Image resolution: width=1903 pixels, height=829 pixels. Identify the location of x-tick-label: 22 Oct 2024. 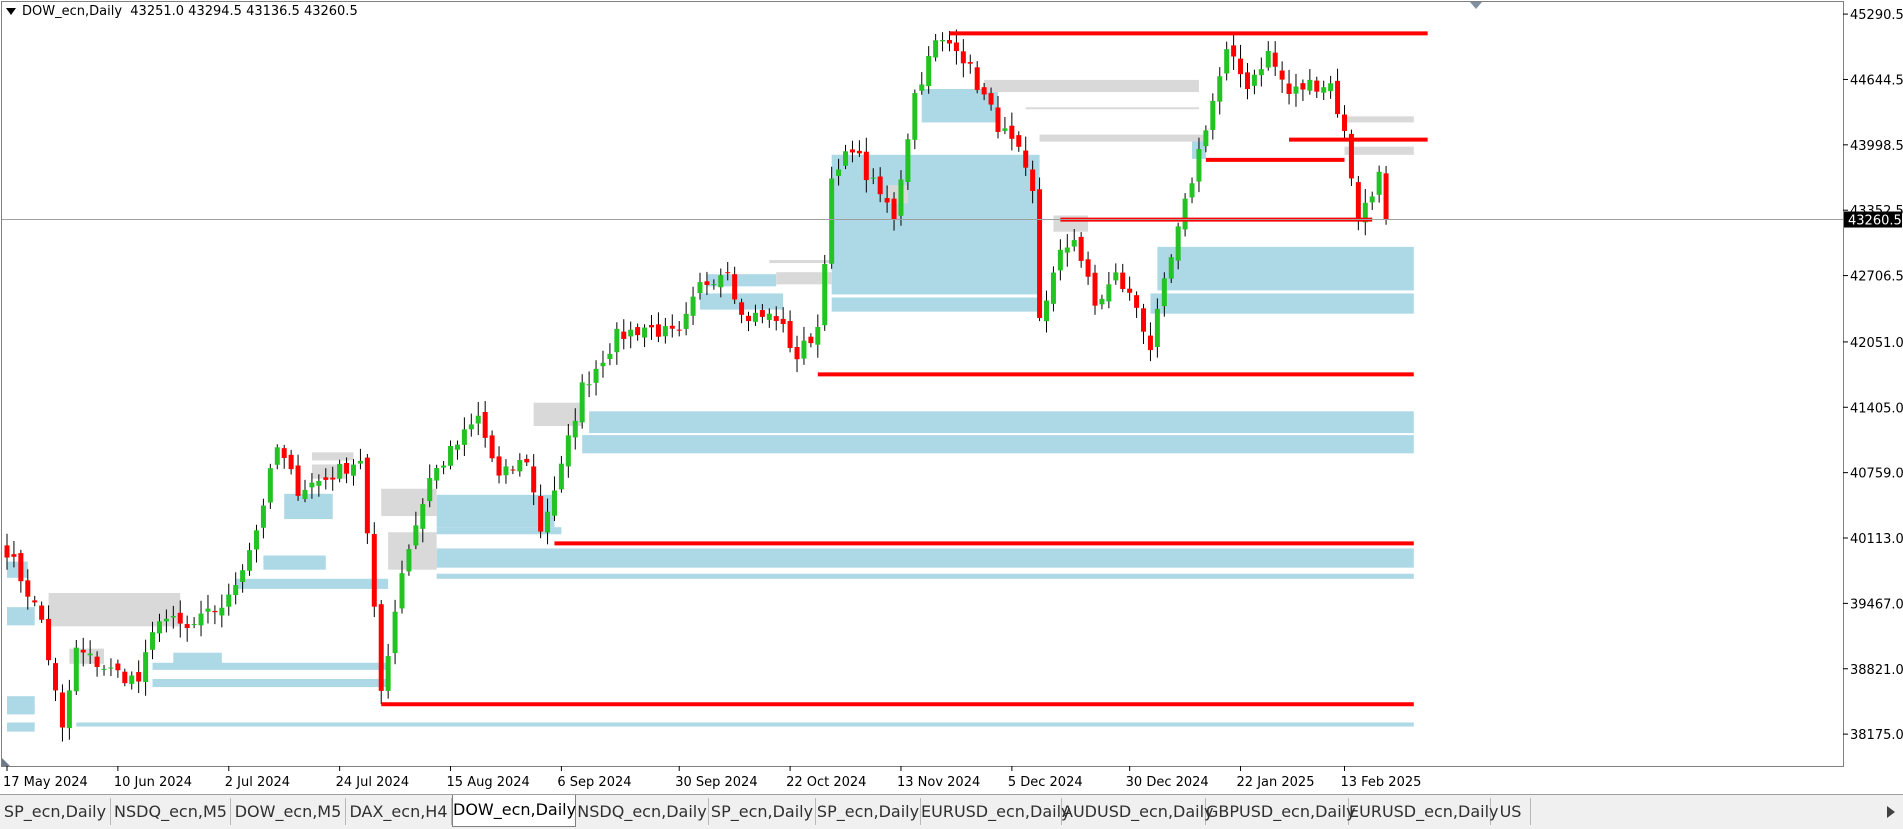
(826, 782).